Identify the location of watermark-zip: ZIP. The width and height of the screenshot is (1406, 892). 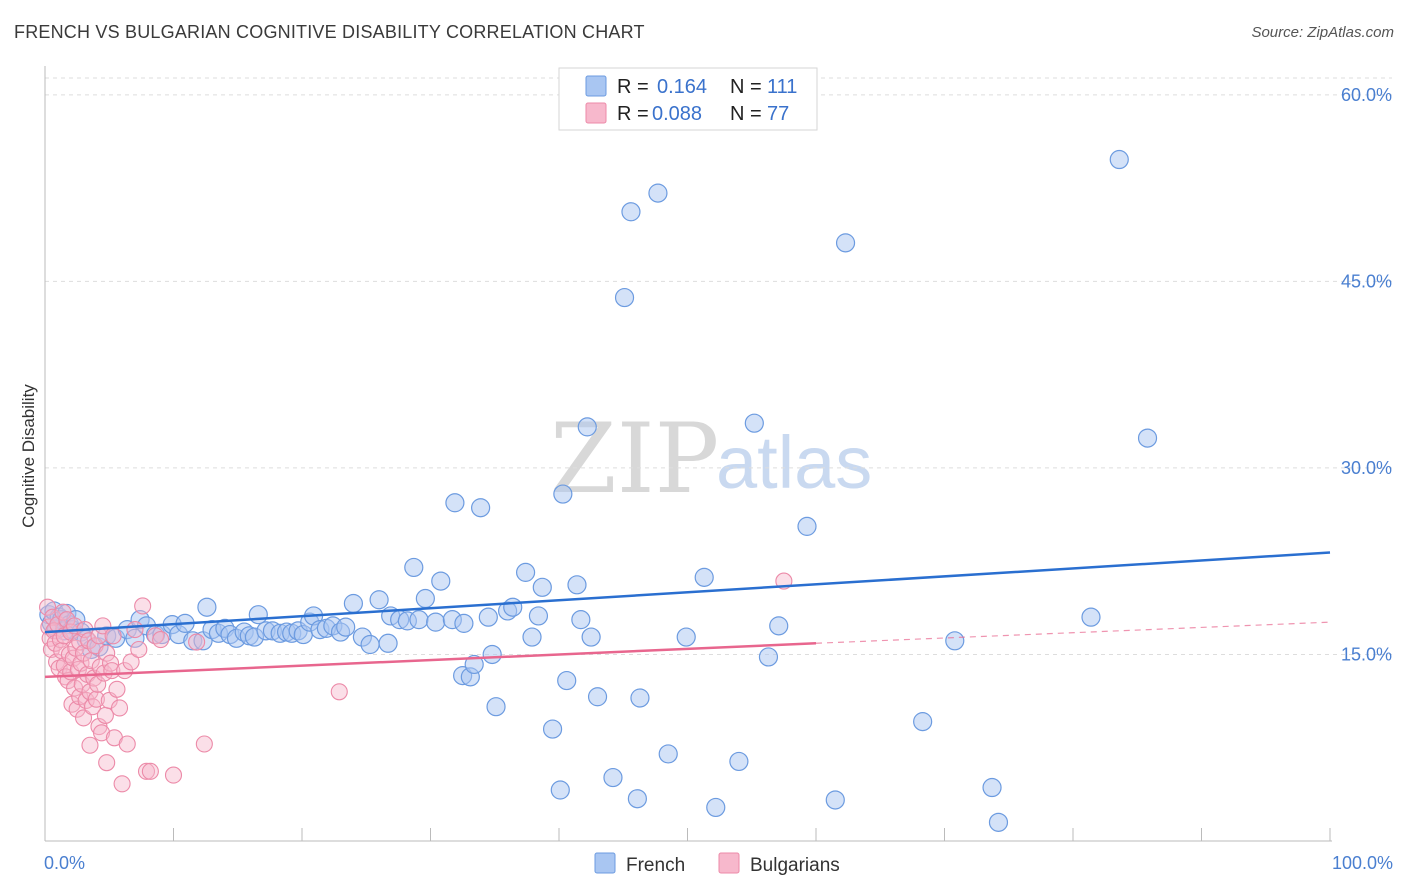
(634, 459).